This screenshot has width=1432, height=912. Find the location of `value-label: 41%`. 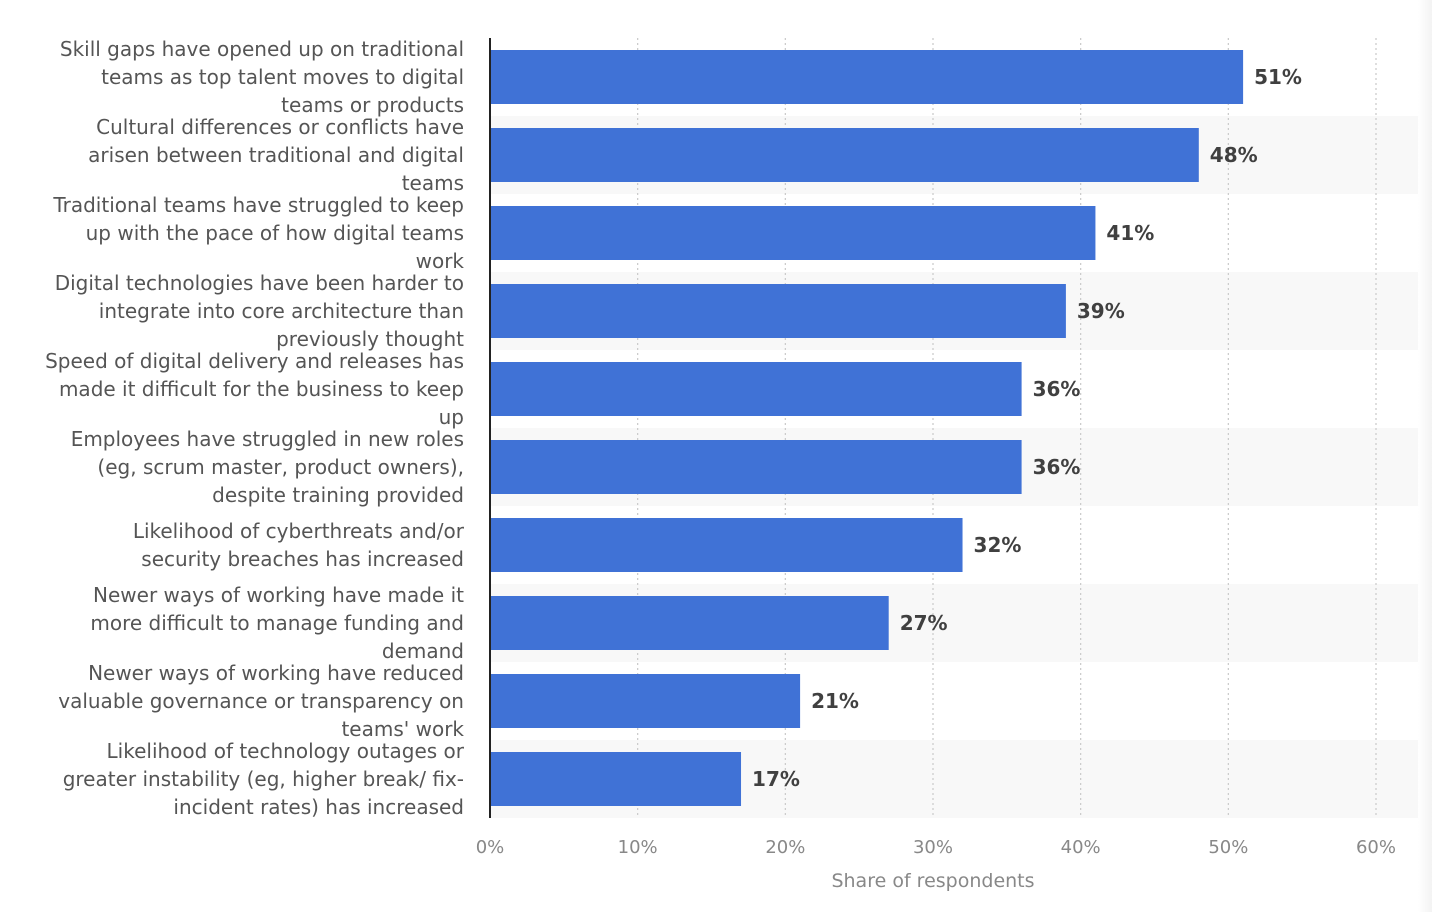

value-label: 41% is located at coordinates (1130, 233).